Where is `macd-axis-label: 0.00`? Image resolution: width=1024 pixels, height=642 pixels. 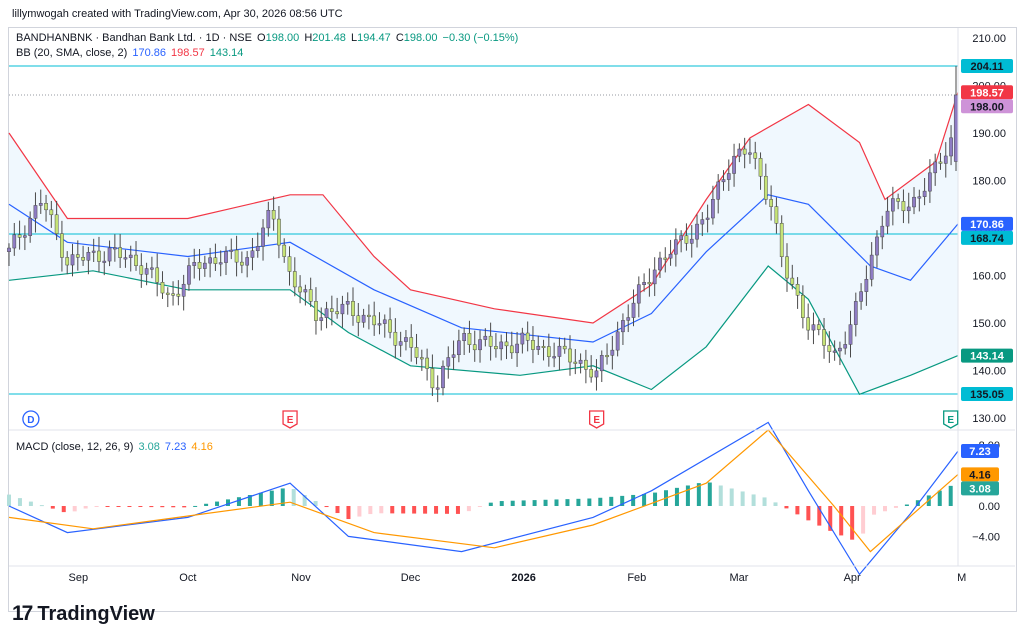 macd-axis-label: 0.00 is located at coordinates (989, 507).